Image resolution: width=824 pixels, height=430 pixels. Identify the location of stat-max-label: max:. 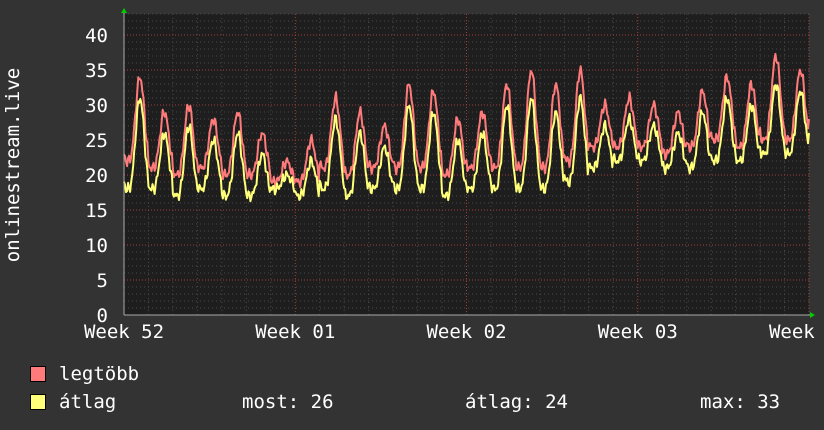
(723, 402).